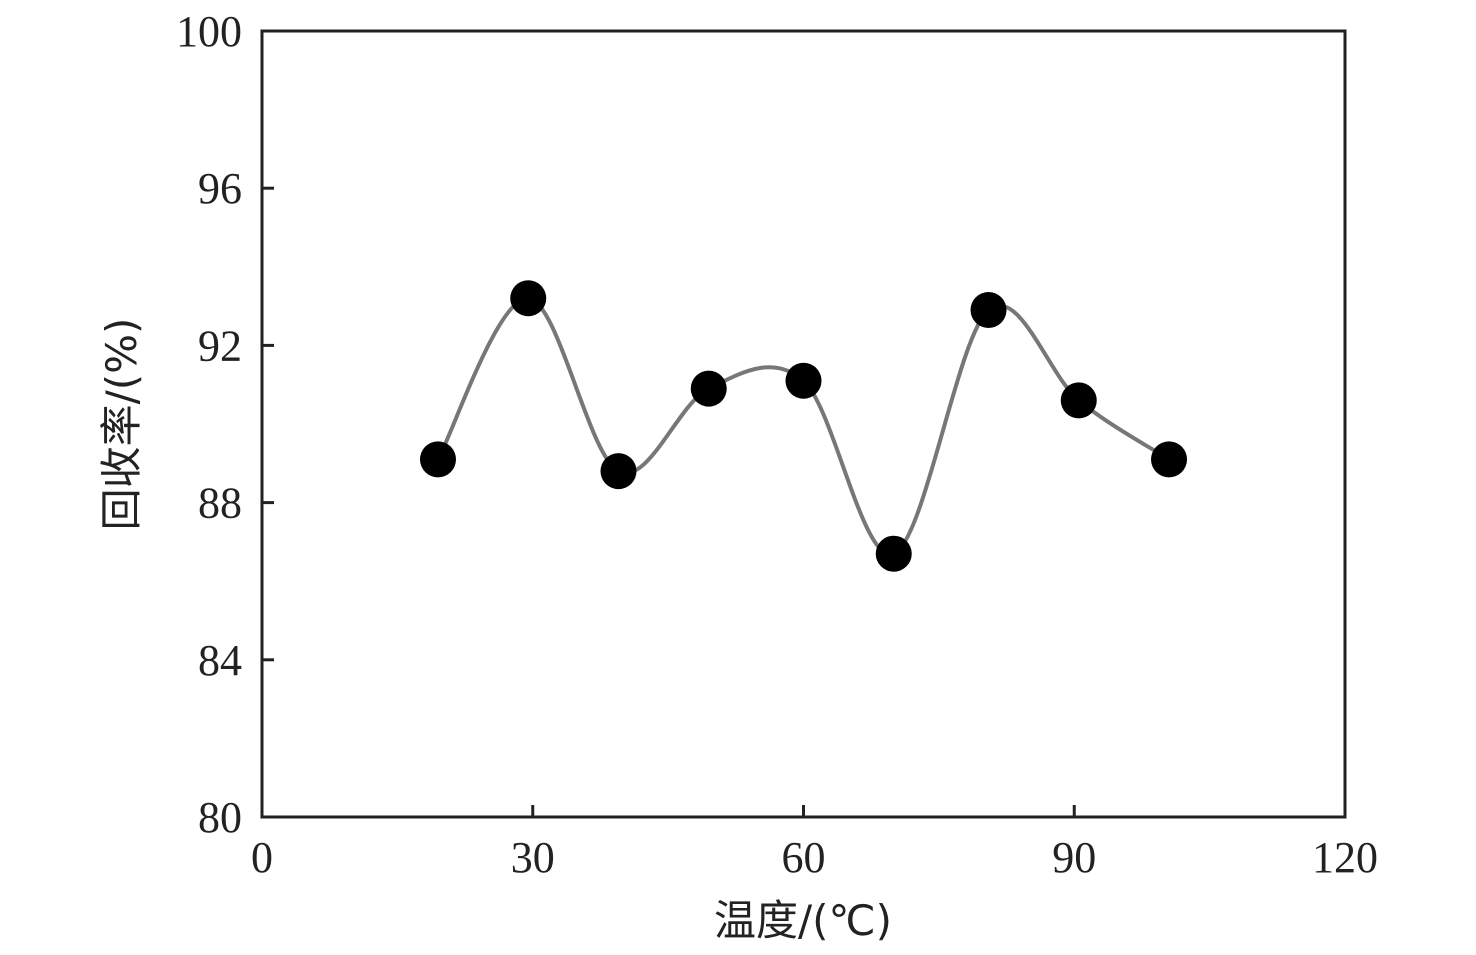 The image size is (1476, 955). Describe the element at coordinates (220, 660) in the screenshot. I see `y-tick-label: 84` at that location.